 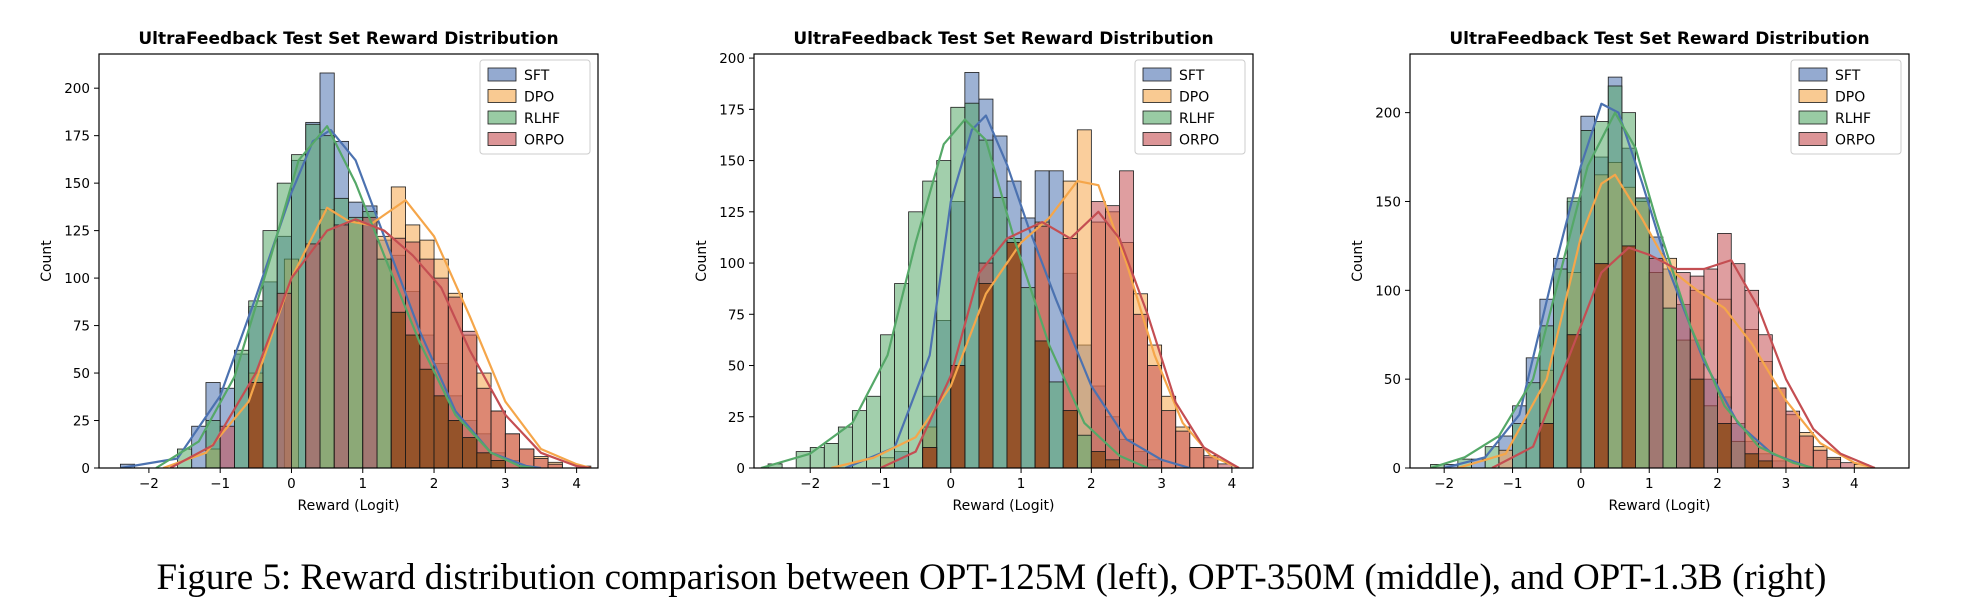 What do you see at coordinates (1853, 119) in the screenshot?
I see `legend-label-rlhf: RLHF` at bounding box center [1853, 119].